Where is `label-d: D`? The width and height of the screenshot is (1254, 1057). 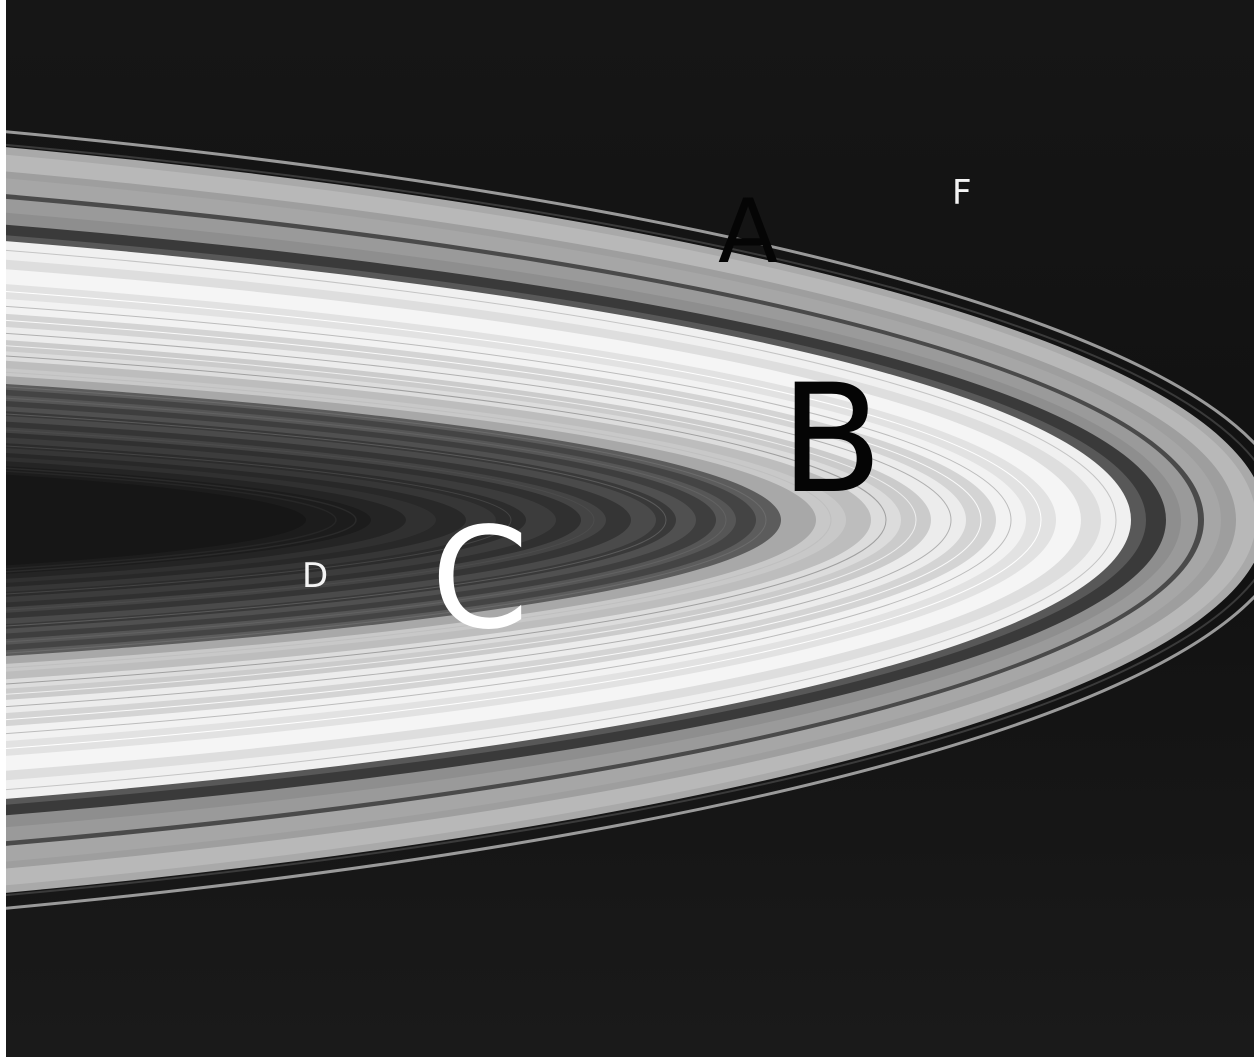 label-d: D is located at coordinates (315, 576).